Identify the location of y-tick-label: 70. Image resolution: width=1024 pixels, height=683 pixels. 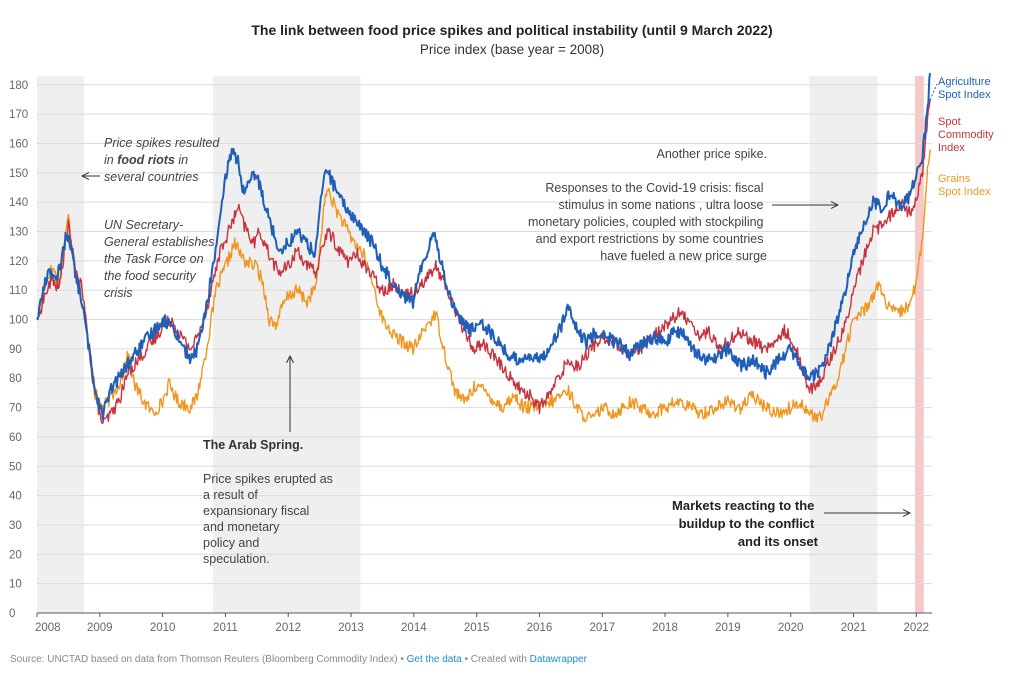
(15, 409).